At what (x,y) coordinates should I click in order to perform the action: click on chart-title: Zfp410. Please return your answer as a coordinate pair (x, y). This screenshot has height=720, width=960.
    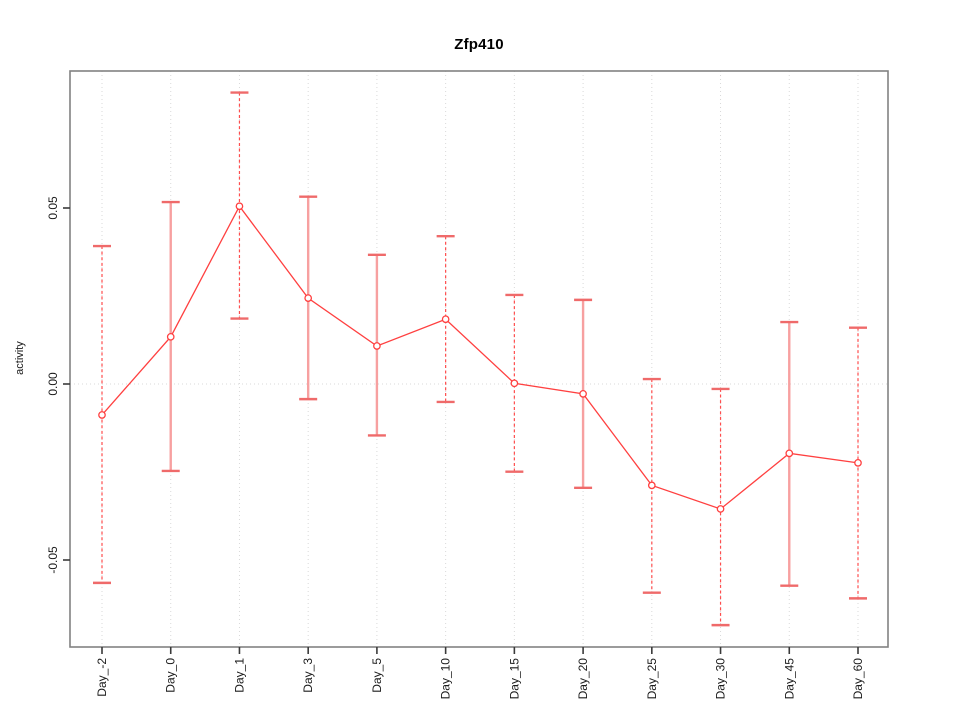
    Looking at the image, I should click on (479, 44).